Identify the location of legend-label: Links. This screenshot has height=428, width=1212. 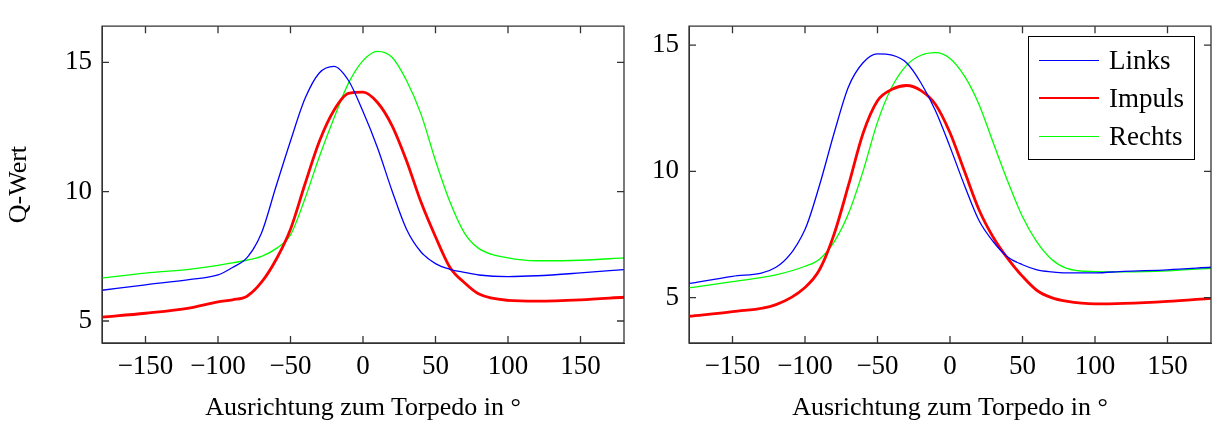
(1140, 61).